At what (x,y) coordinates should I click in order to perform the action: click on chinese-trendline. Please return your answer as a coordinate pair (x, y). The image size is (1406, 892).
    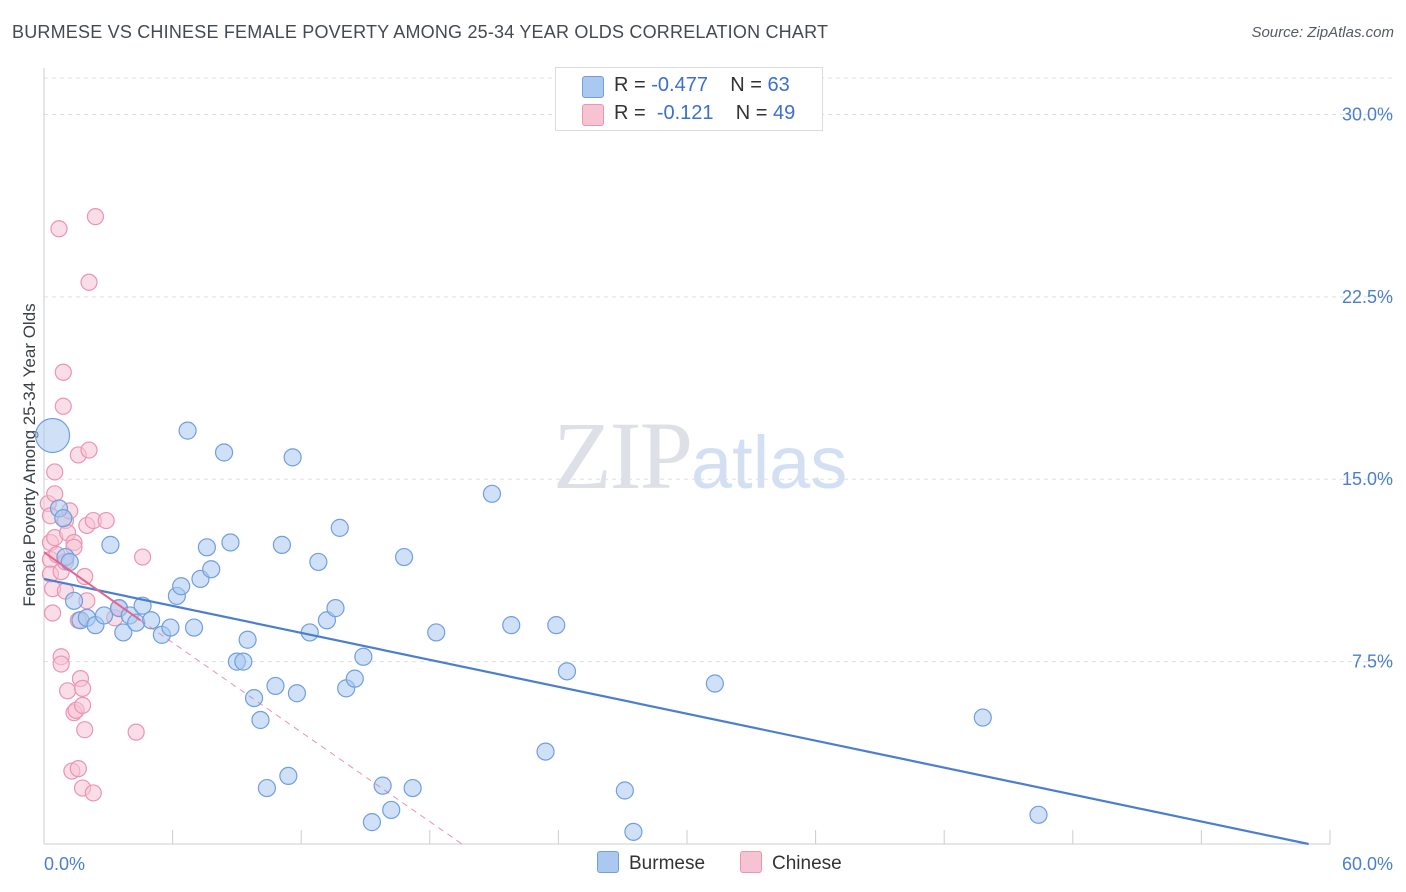
    Looking at the image, I should click on (92, 586).